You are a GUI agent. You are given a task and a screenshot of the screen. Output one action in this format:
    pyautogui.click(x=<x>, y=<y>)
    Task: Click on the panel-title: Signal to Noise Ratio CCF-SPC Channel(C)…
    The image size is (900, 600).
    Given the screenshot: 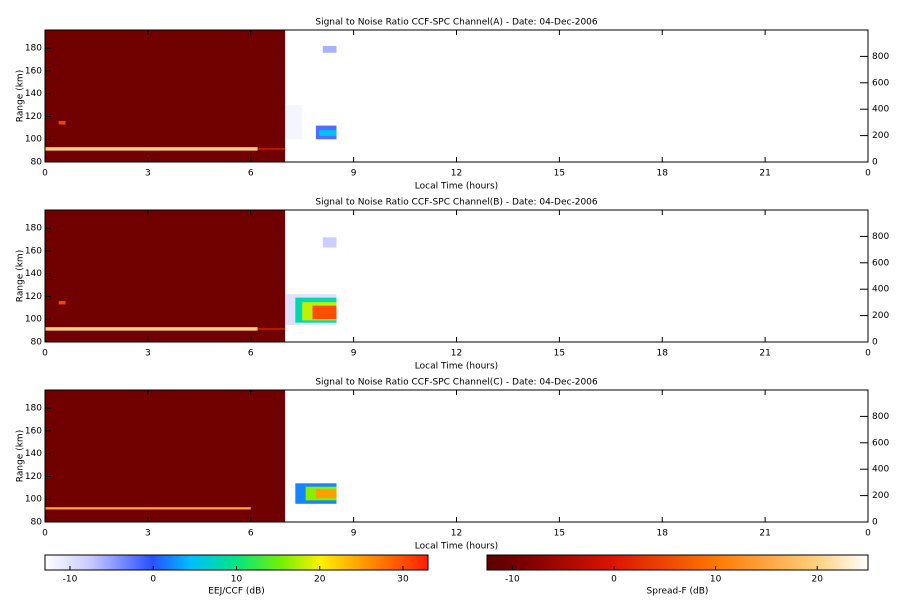 What is the action you would take?
    pyautogui.click(x=456, y=383)
    